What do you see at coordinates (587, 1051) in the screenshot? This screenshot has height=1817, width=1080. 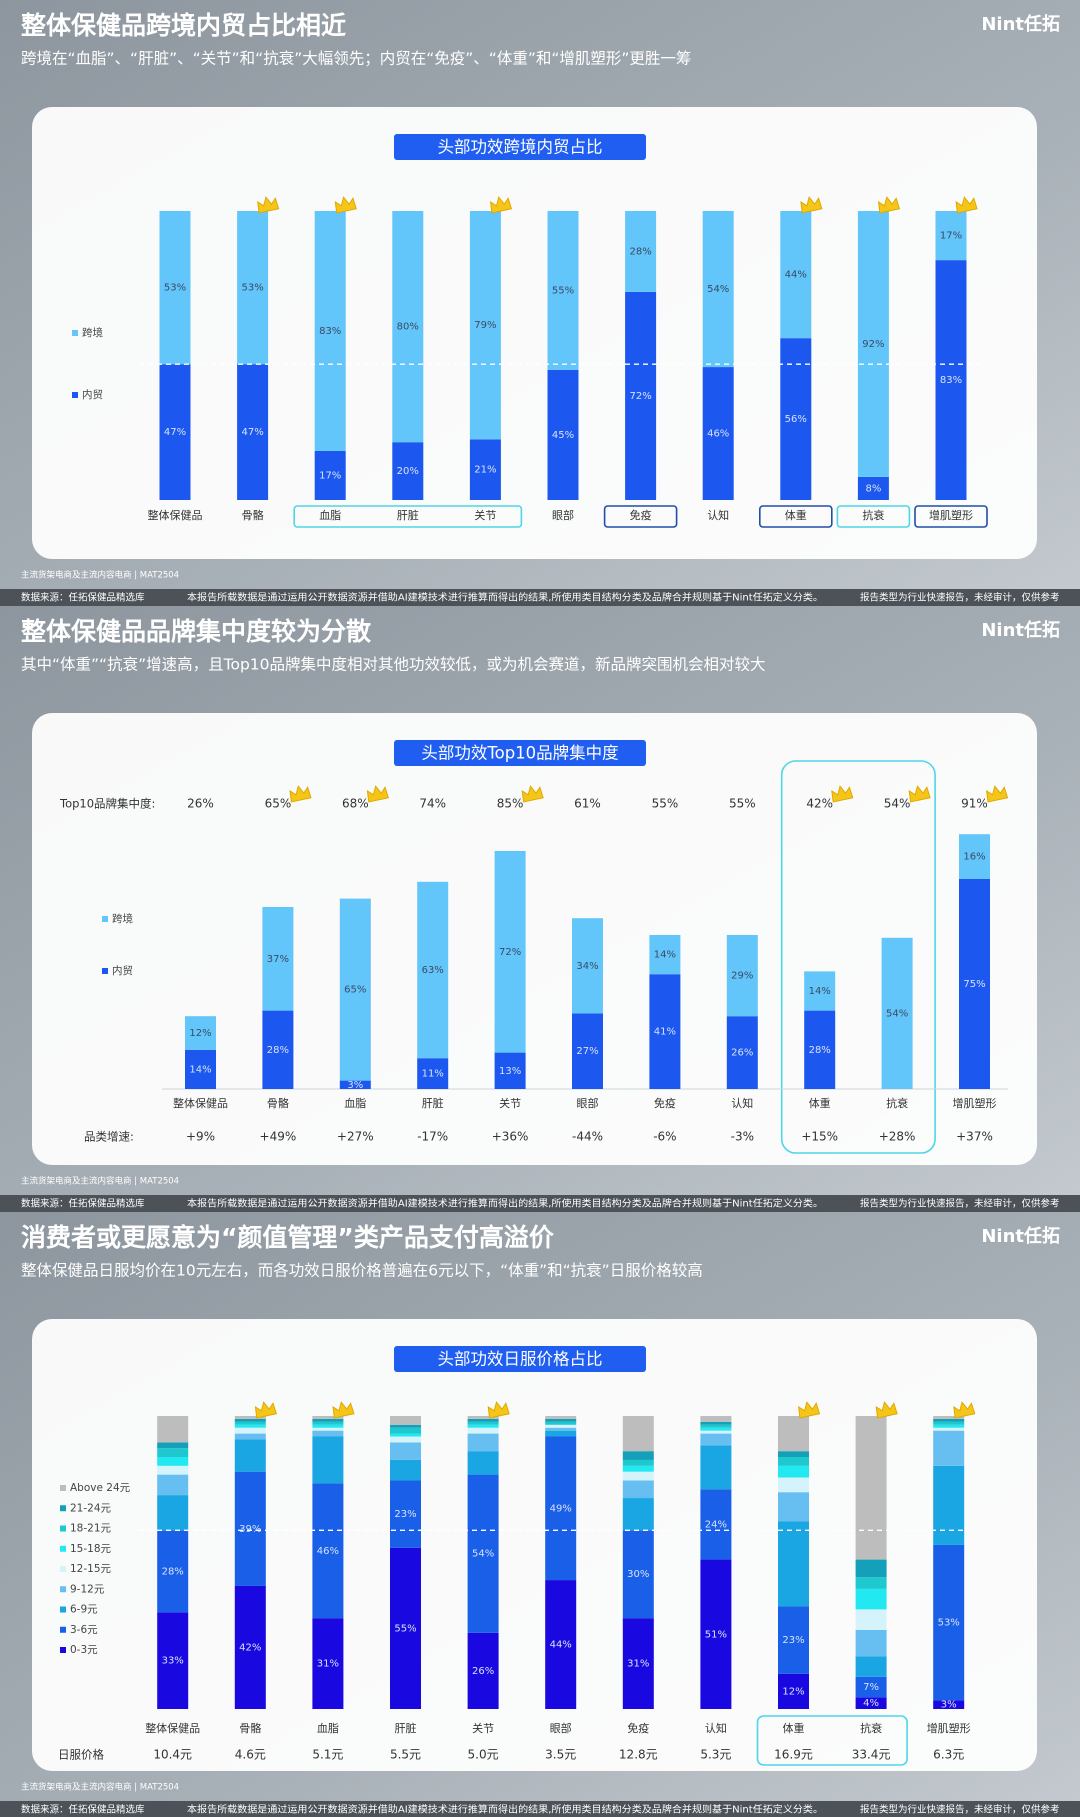 I see `data-label: 27%` at bounding box center [587, 1051].